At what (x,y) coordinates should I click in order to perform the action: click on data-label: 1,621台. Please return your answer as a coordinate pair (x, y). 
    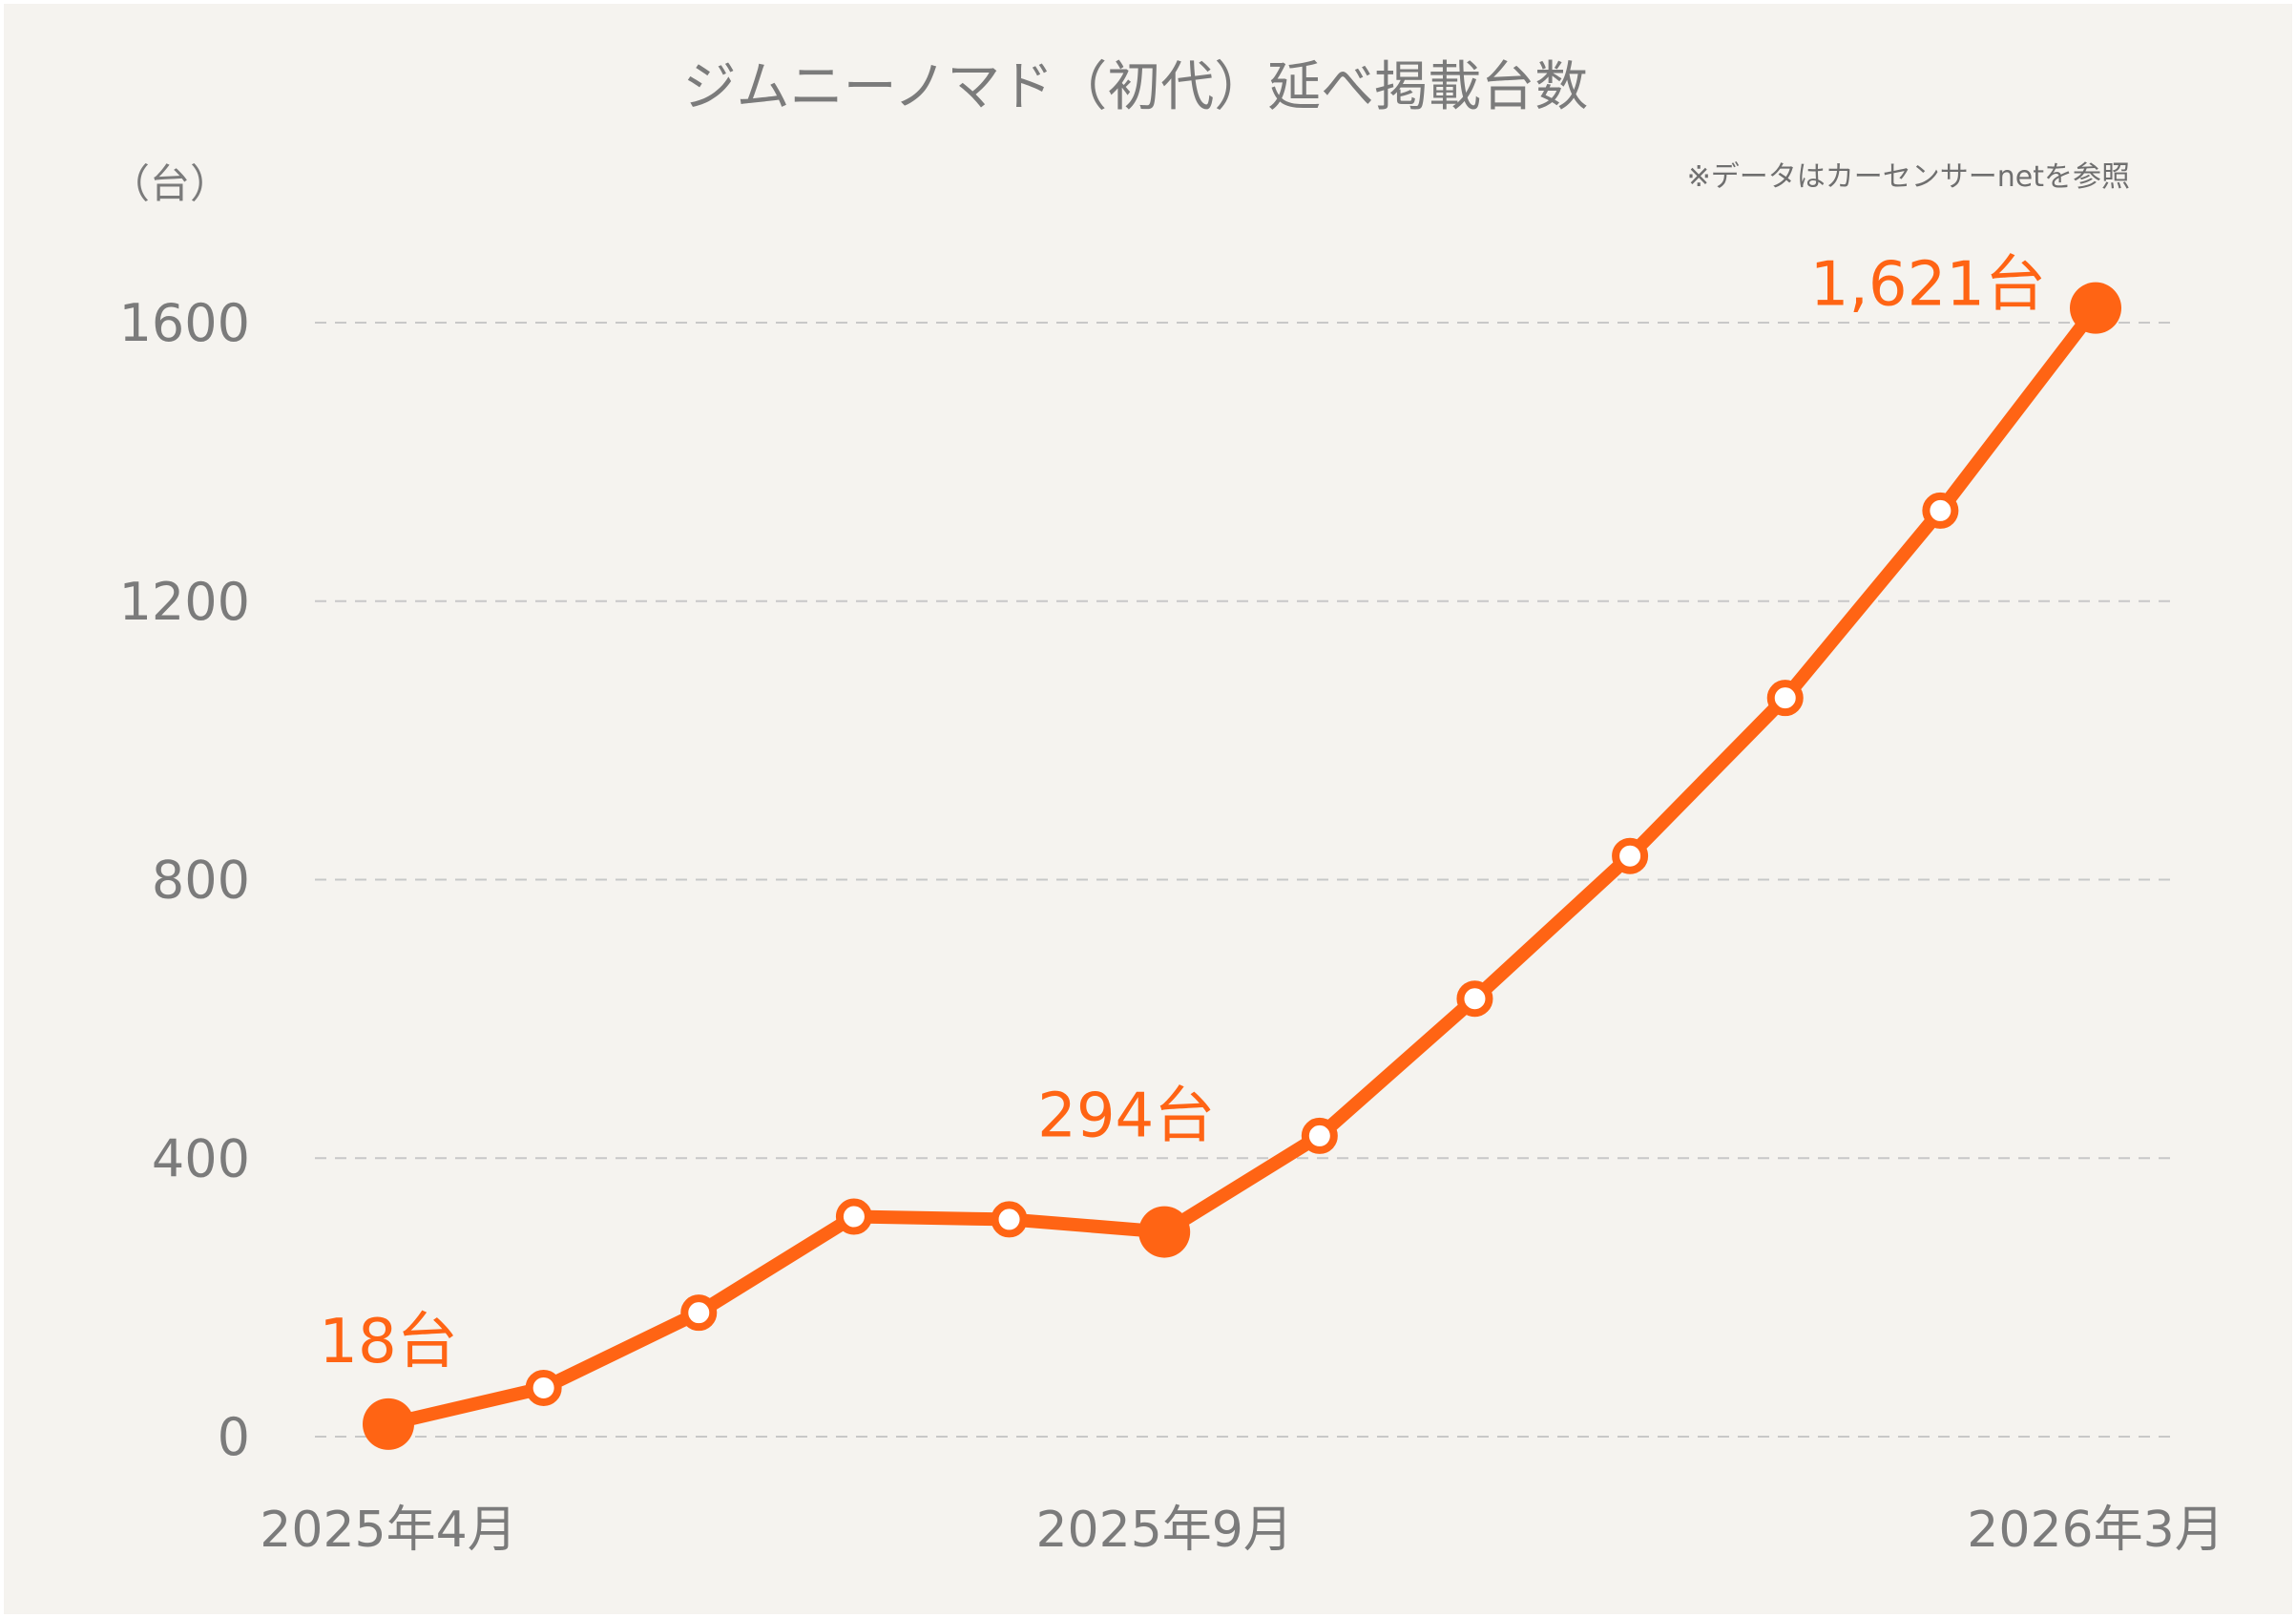
    Looking at the image, I should click on (1928, 285).